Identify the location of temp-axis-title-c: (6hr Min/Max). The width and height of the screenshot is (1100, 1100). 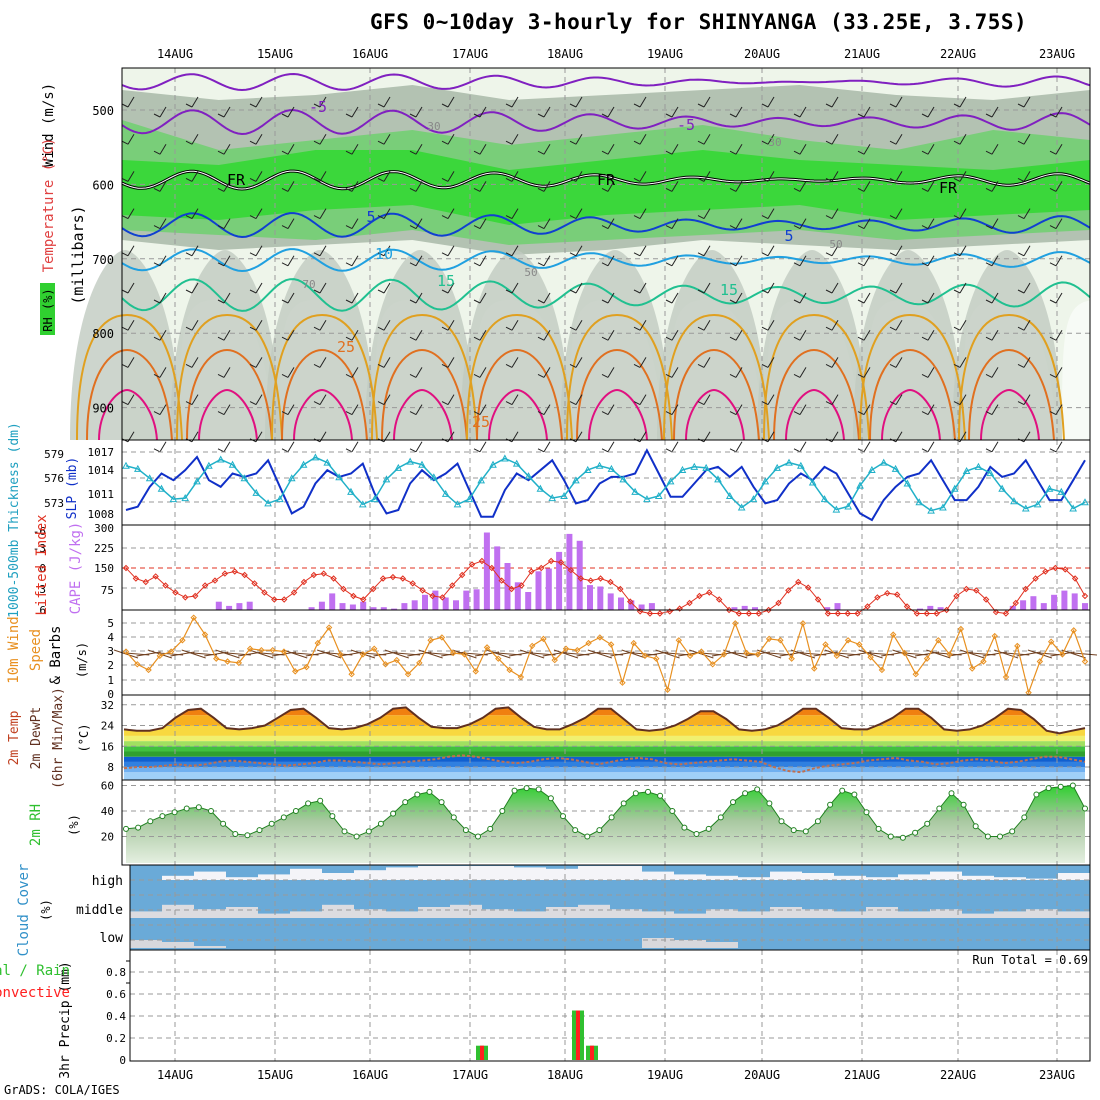
(58, 738).